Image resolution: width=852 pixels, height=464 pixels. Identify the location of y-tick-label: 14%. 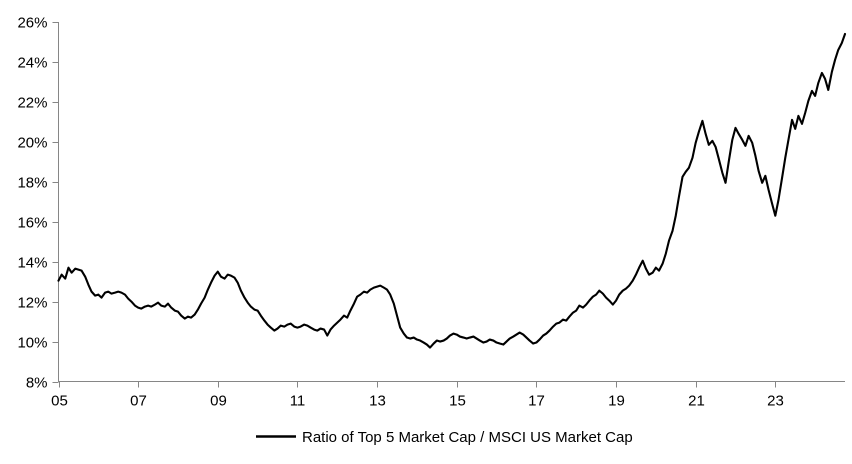
(32, 263).